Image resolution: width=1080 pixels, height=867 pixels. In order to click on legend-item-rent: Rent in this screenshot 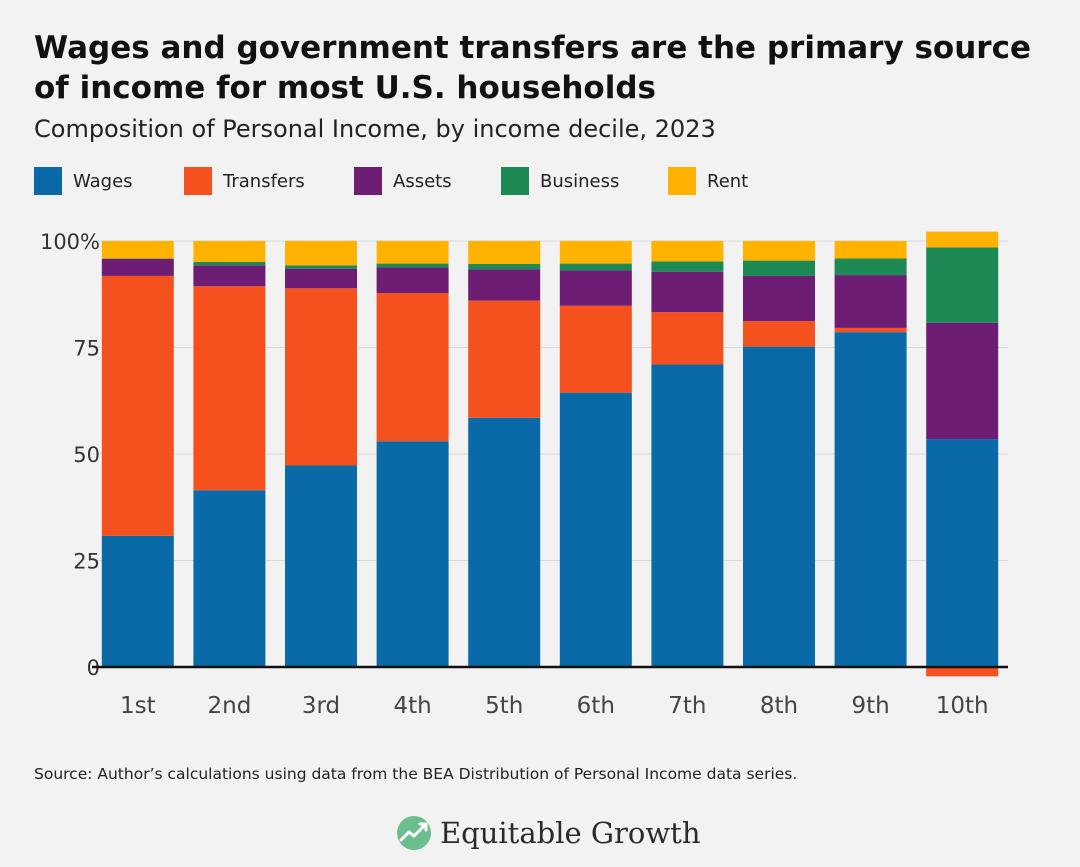, I will do `click(708, 181)`.